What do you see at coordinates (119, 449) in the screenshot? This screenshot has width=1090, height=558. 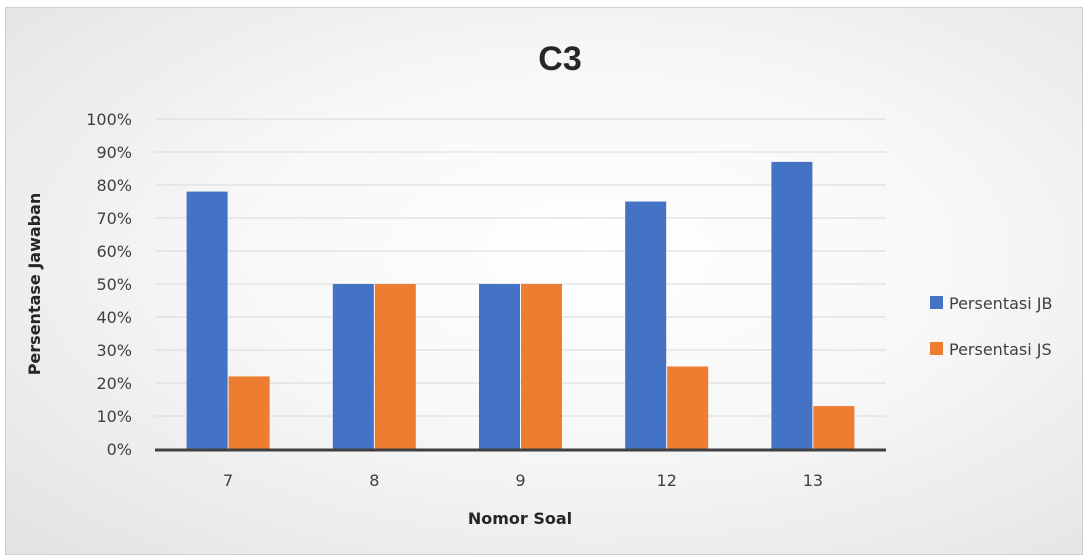 I see `y-tick-label: 0%` at bounding box center [119, 449].